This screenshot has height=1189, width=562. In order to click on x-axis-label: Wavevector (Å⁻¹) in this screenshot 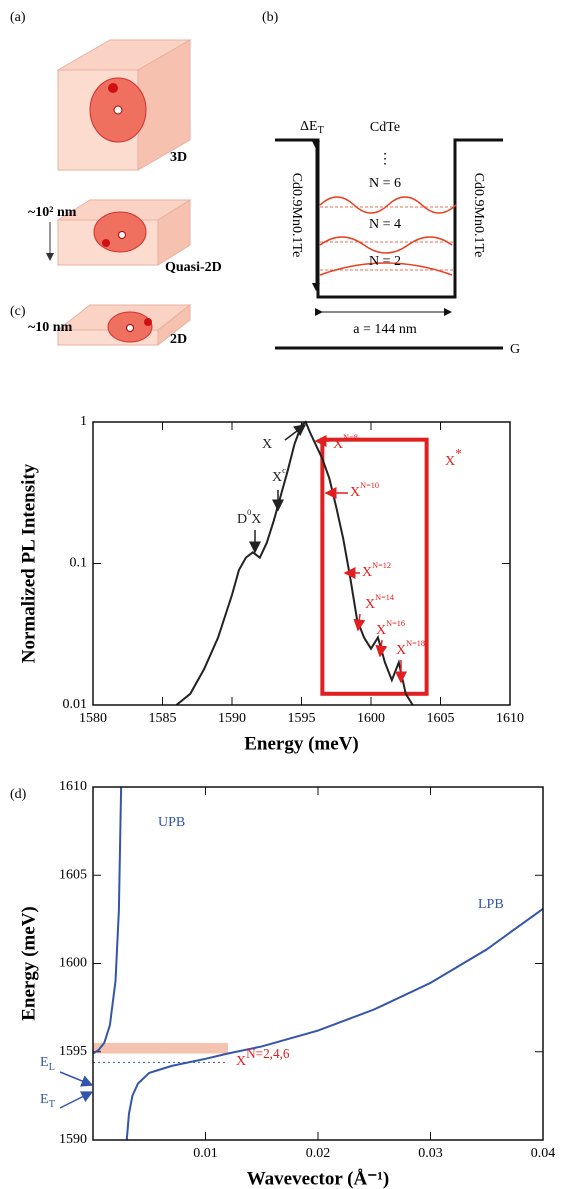, I will do `click(318, 1178)`.